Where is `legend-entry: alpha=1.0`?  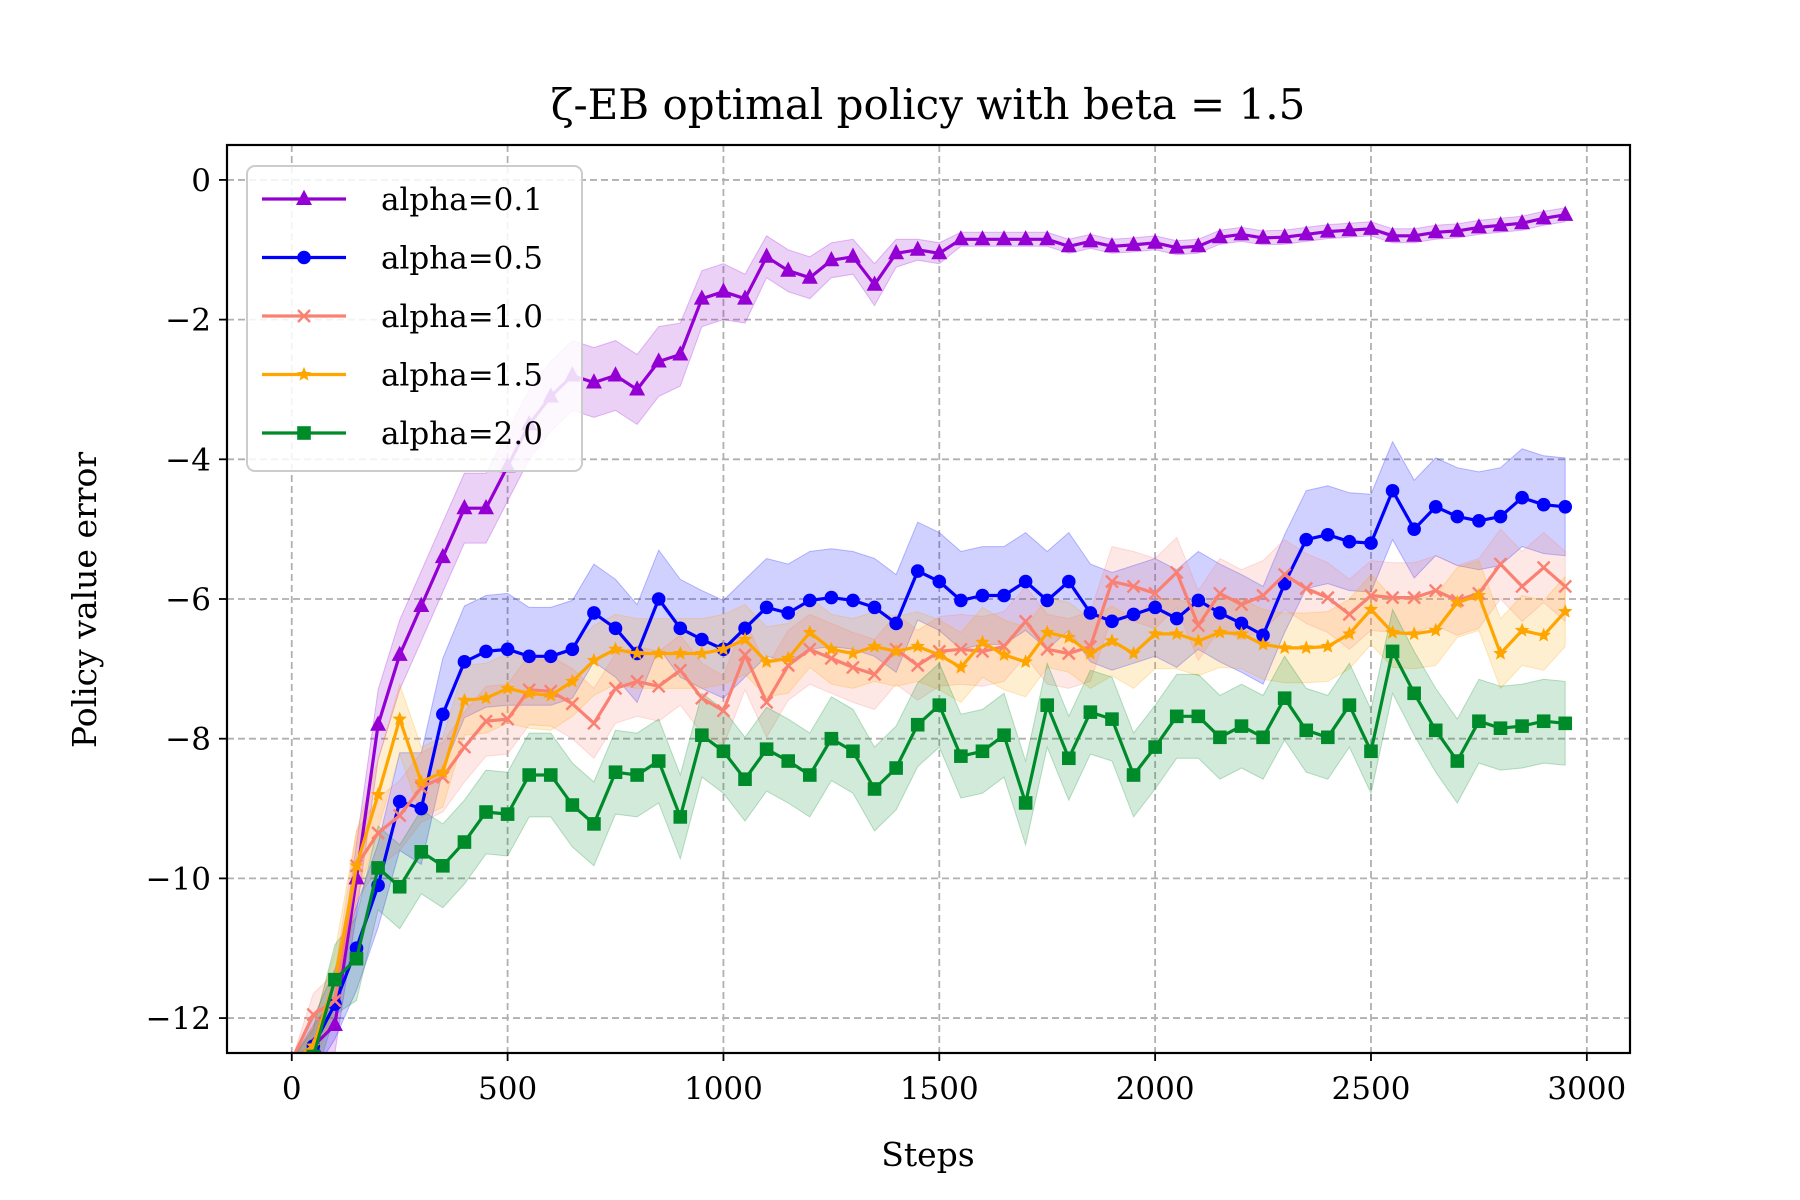 legend-entry: alpha=1.0 is located at coordinates (402, 317).